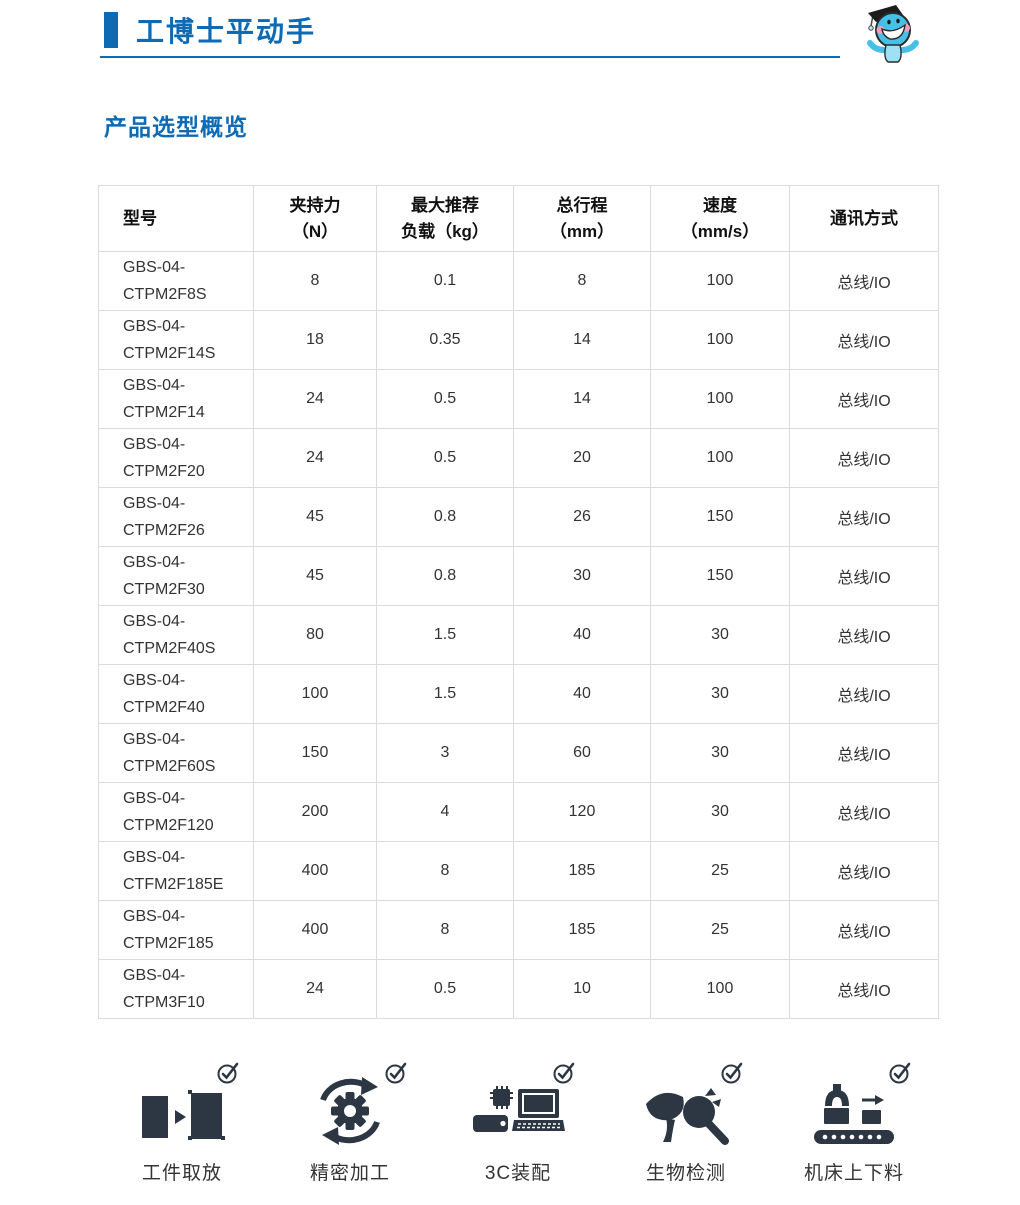 This screenshot has width=1020, height=1205. What do you see at coordinates (315, 753) in the screenshot?
I see `clamping-force-cell: 150` at bounding box center [315, 753].